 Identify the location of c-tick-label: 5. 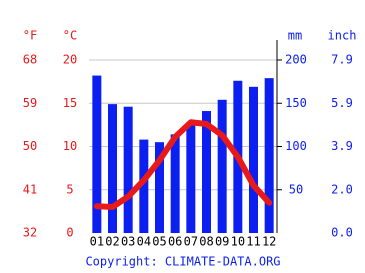
(69, 189).